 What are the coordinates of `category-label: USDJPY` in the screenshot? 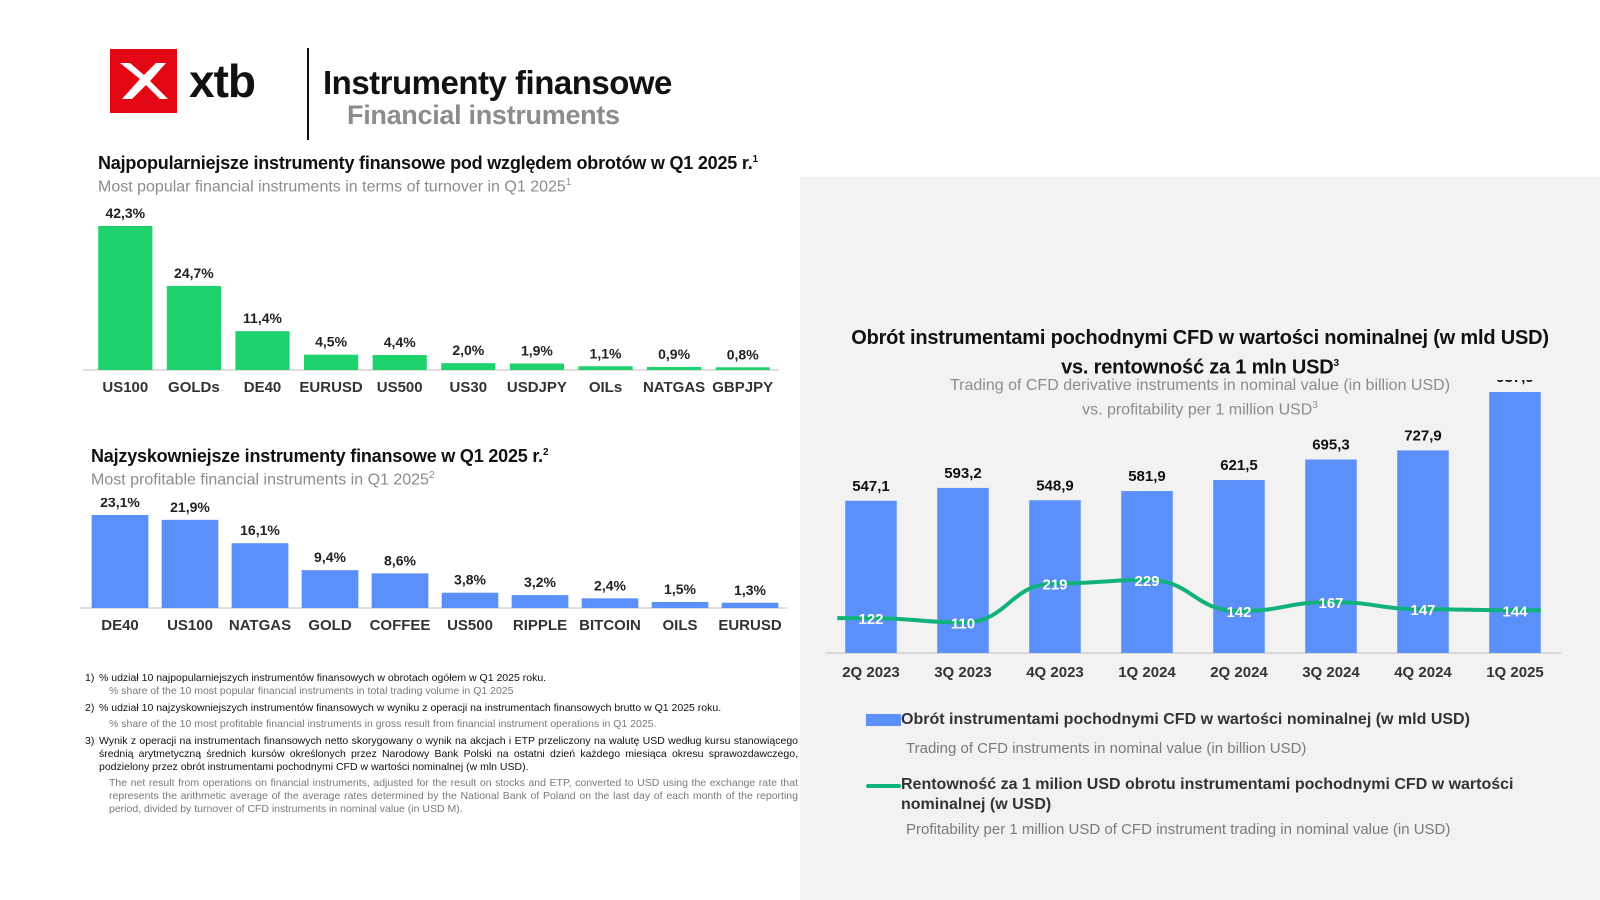 It's located at (537, 387).